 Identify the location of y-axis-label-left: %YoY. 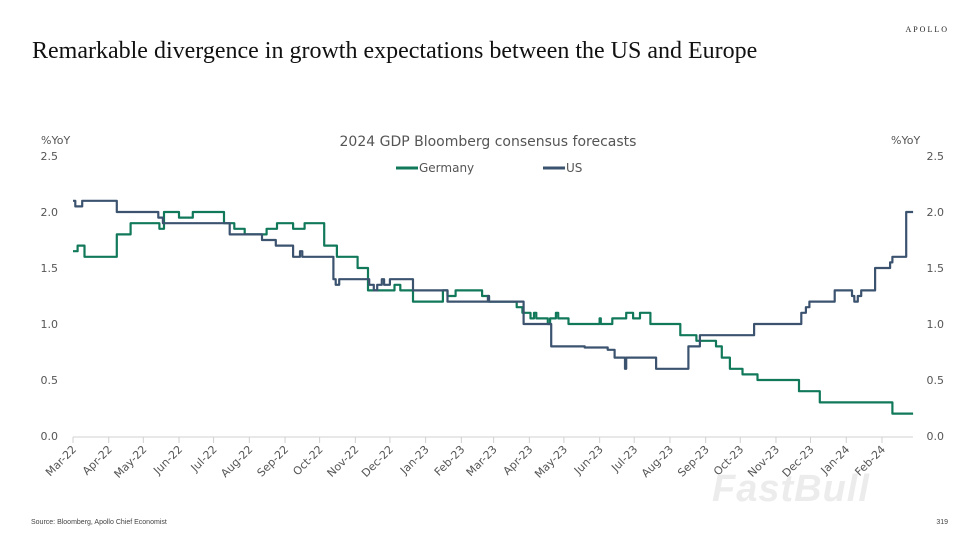
(55, 140).